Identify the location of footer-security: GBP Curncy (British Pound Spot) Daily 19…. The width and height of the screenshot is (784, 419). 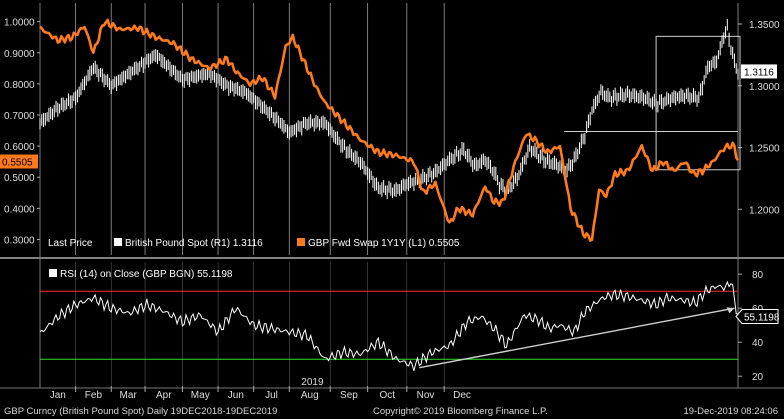
(141, 411).